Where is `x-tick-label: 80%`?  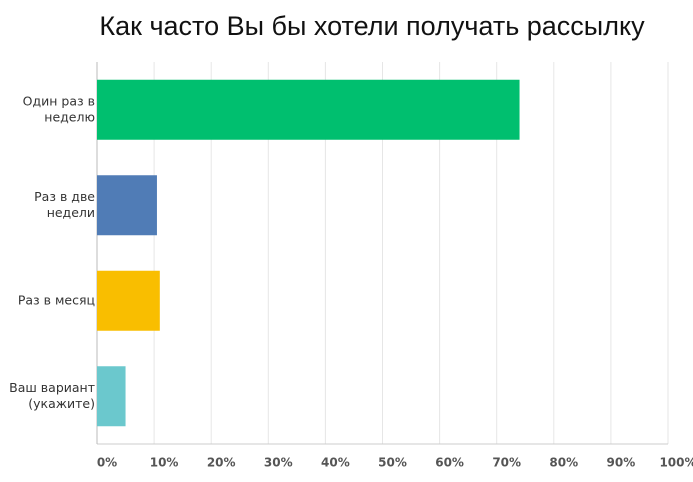
x-tick-label: 80% is located at coordinates (563, 463).